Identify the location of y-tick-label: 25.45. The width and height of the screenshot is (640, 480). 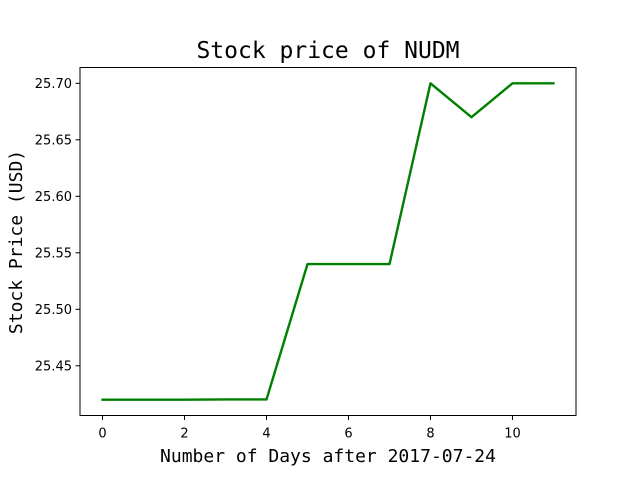
(53, 366).